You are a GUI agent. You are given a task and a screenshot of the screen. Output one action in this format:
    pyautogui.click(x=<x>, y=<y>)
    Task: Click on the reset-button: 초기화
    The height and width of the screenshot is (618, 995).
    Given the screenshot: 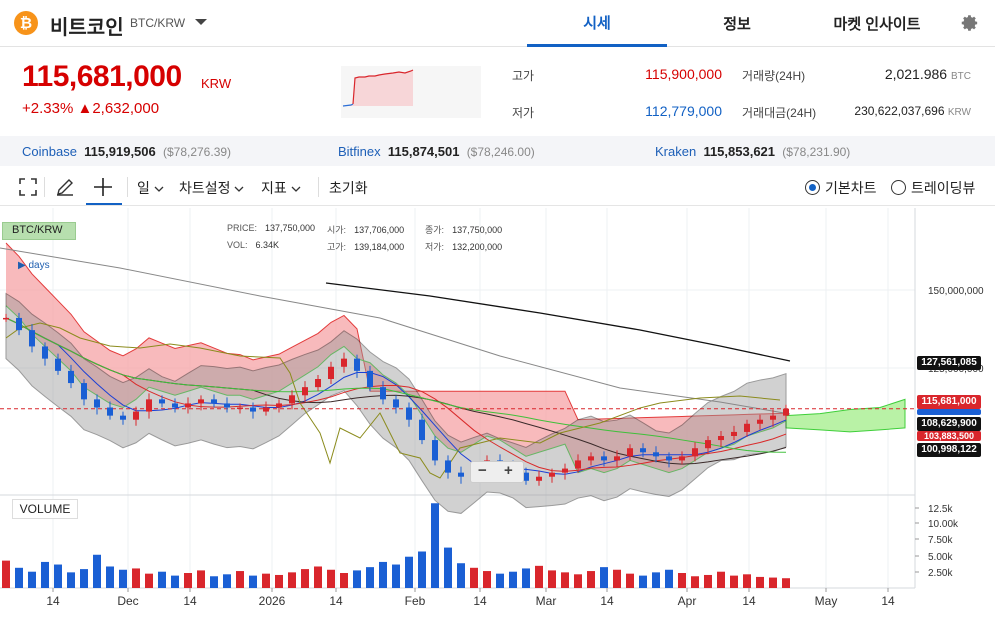 What is the action you would take?
    pyautogui.click(x=348, y=188)
    